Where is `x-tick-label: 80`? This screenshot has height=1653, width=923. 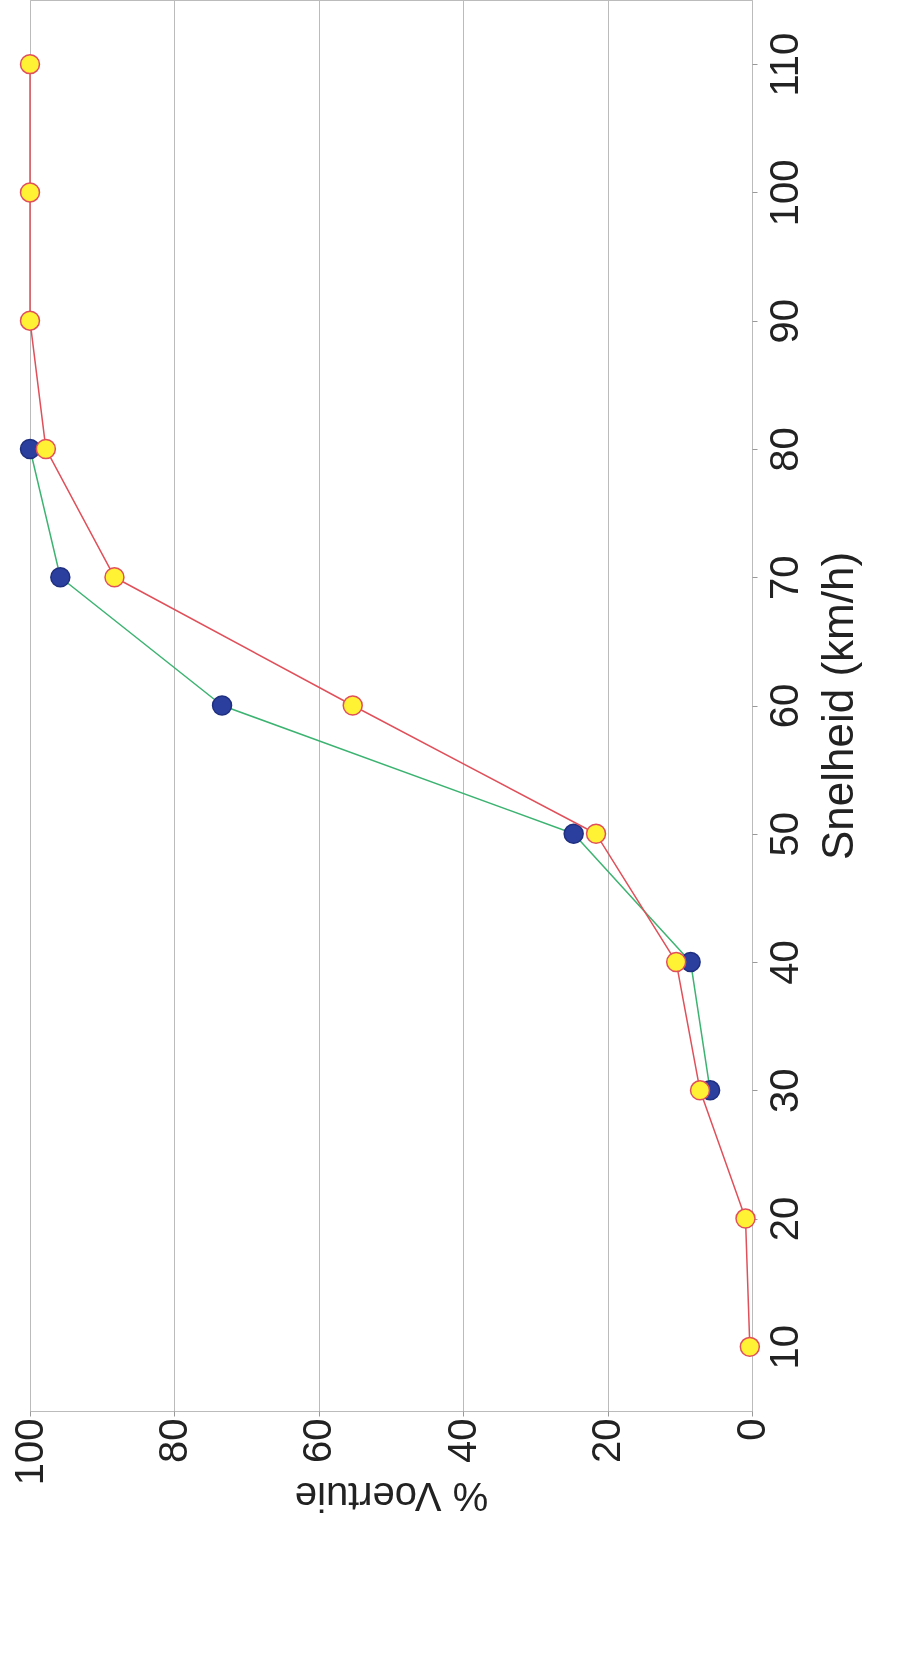
x-tick-label: 80 is located at coordinates (172, 1440).